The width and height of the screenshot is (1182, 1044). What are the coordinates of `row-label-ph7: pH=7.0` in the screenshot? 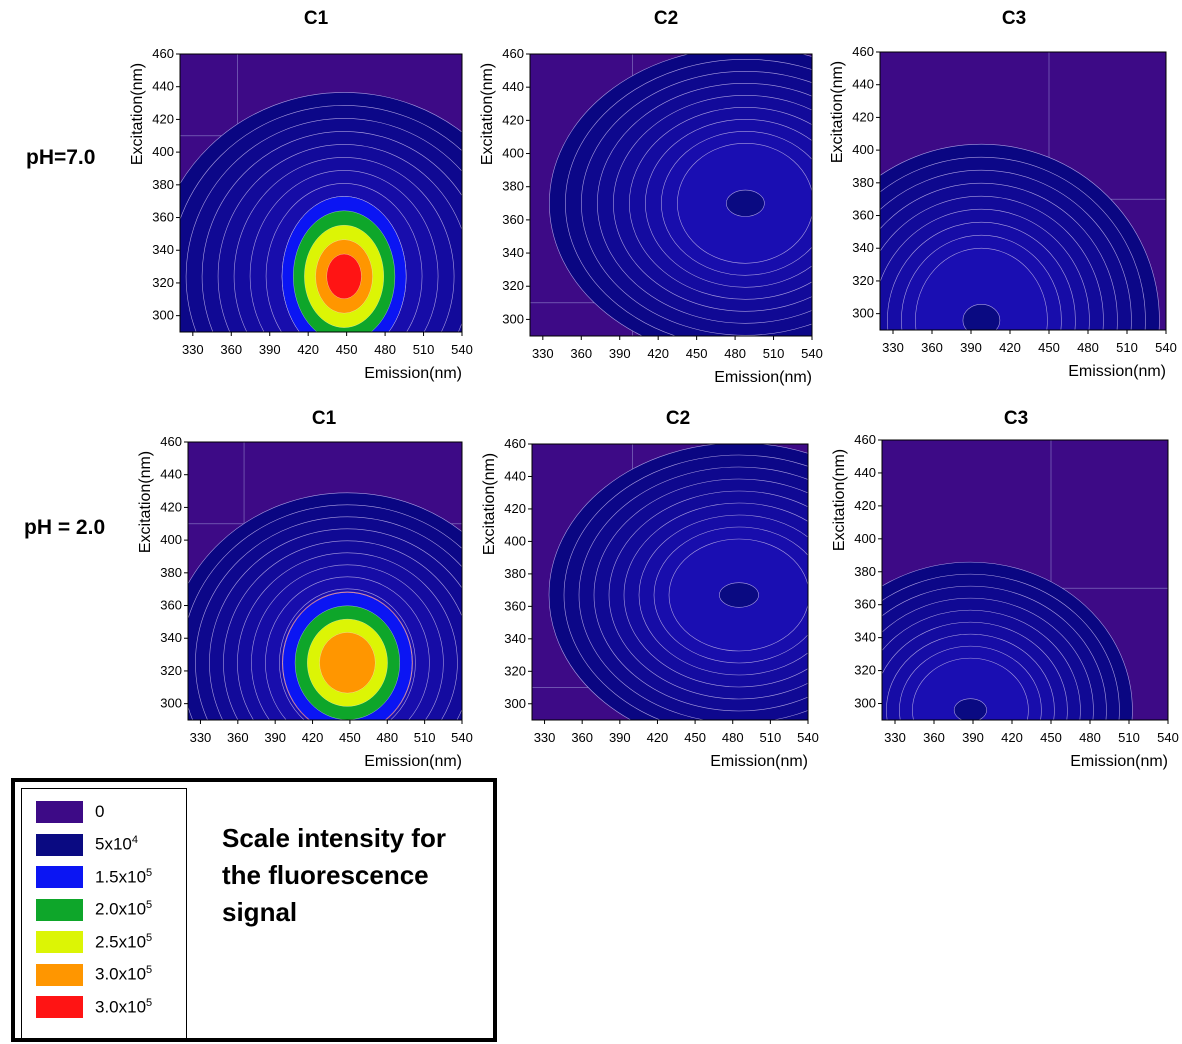 It's located at (60, 157).